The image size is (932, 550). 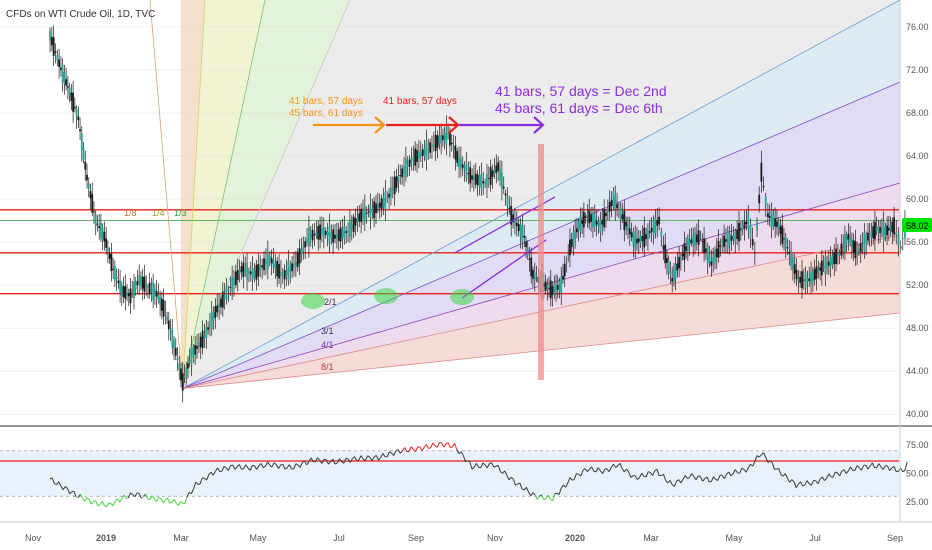 What do you see at coordinates (349, 125) in the screenshot?
I see `arrow-orange` at bounding box center [349, 125].